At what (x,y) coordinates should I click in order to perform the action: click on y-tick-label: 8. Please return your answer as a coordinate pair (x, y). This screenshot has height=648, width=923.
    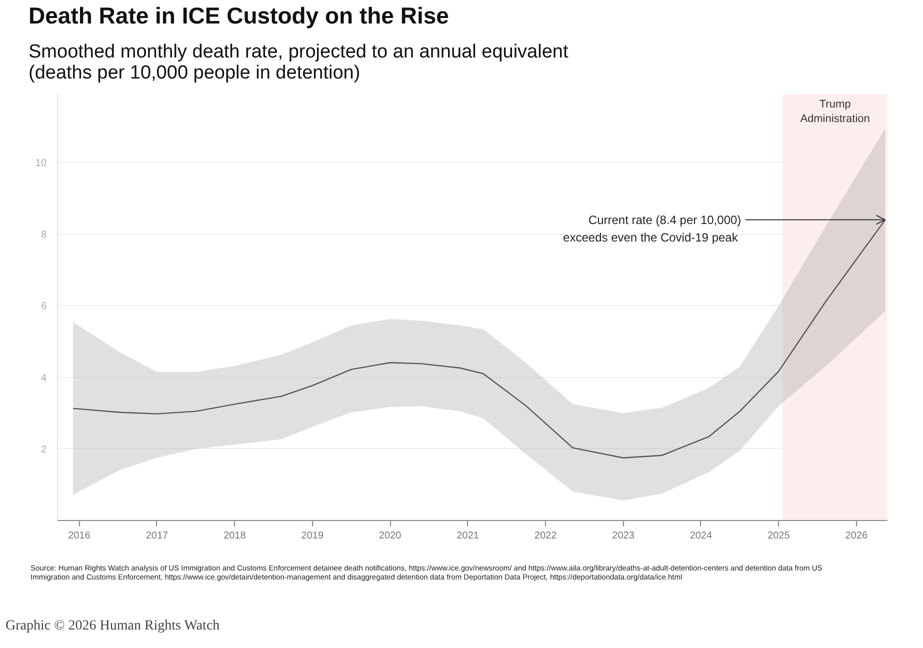
    Looking at the image, I should click on (43, 235).